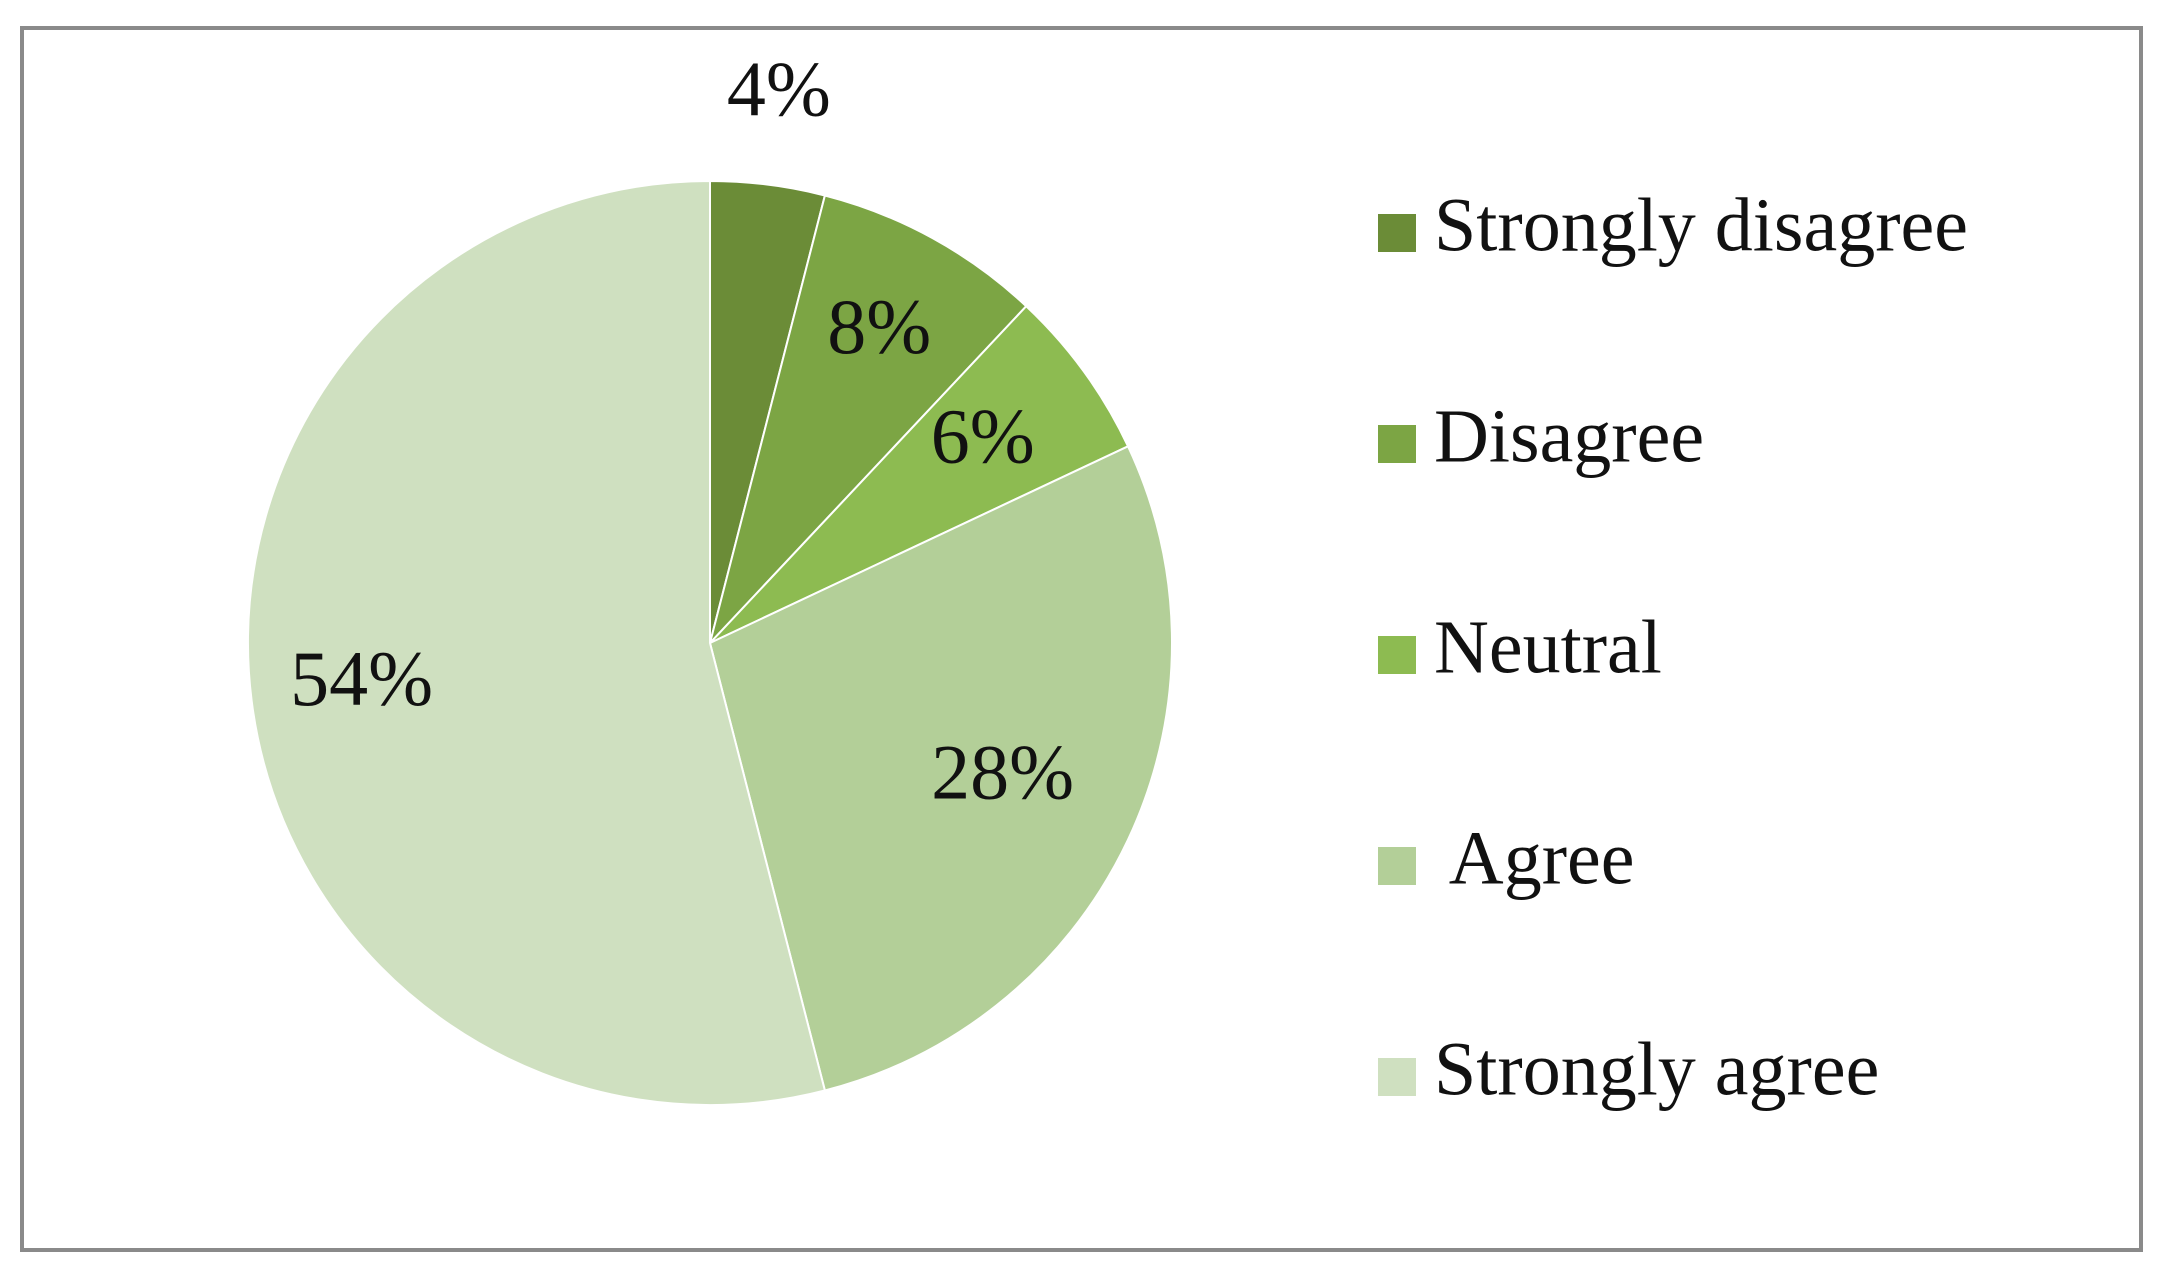 The image size is (2171, 1285). I want to click on slice-value-label-1: 4%, so click(779, 89).